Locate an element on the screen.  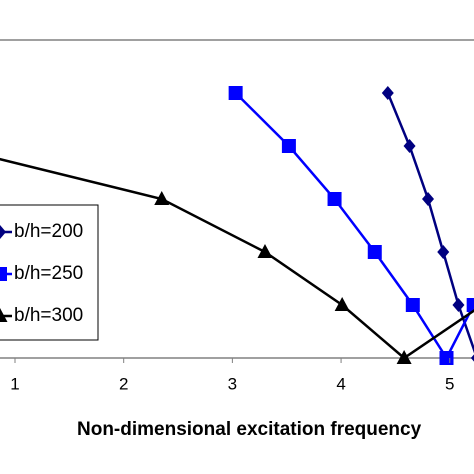
x-tick-label: 5 is located at coordinates (449, 383).